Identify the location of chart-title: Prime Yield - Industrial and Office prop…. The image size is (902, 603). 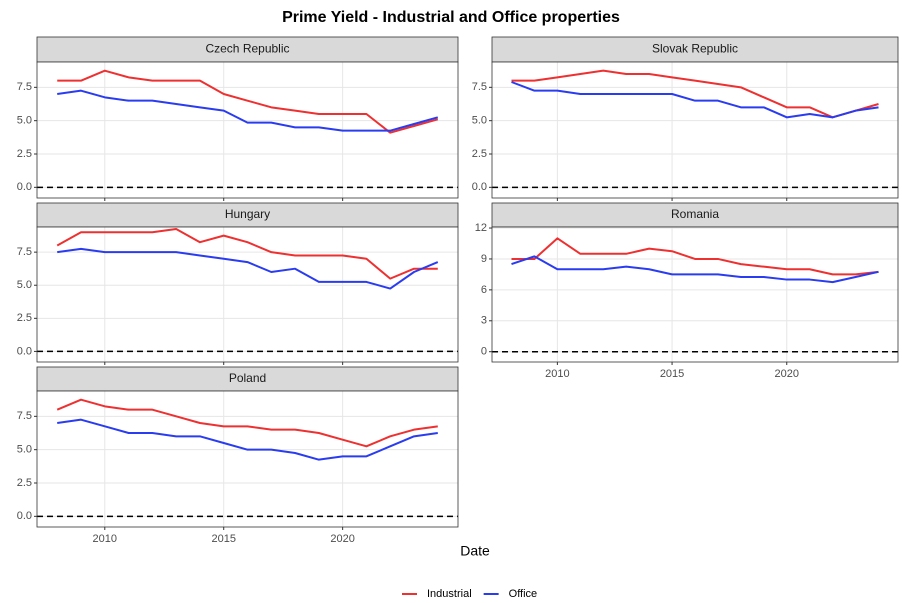
(451, 17).